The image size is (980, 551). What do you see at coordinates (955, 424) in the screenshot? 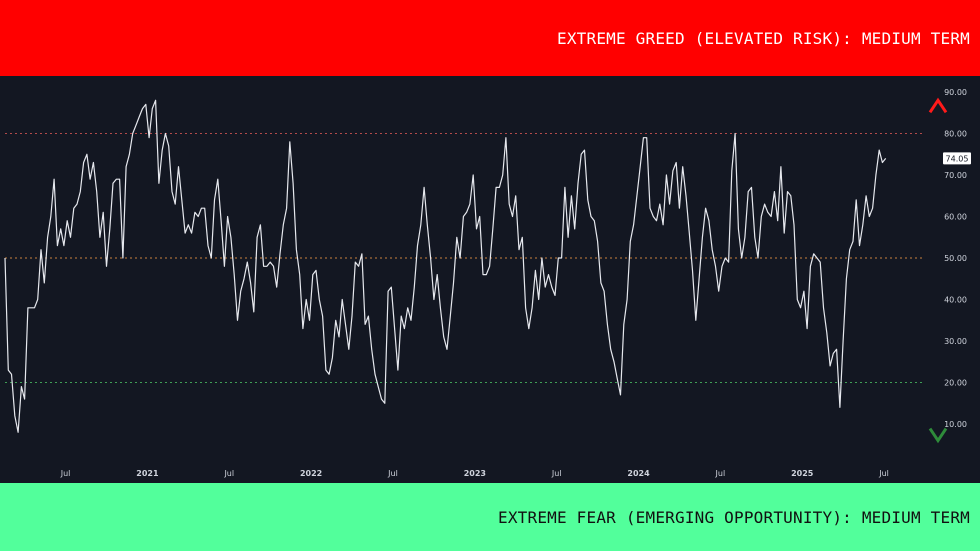
I see `y-tick-label: 10.00` at bounding box center [955, 424].